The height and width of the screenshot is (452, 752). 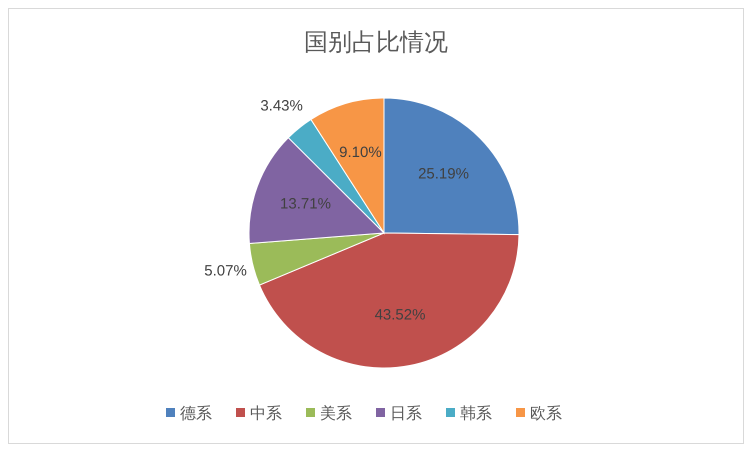 What do you see at coordinates (376, 42) in the screenshot?
I see `chart-title: 国别占比情况` at bounding box center [376, 42].